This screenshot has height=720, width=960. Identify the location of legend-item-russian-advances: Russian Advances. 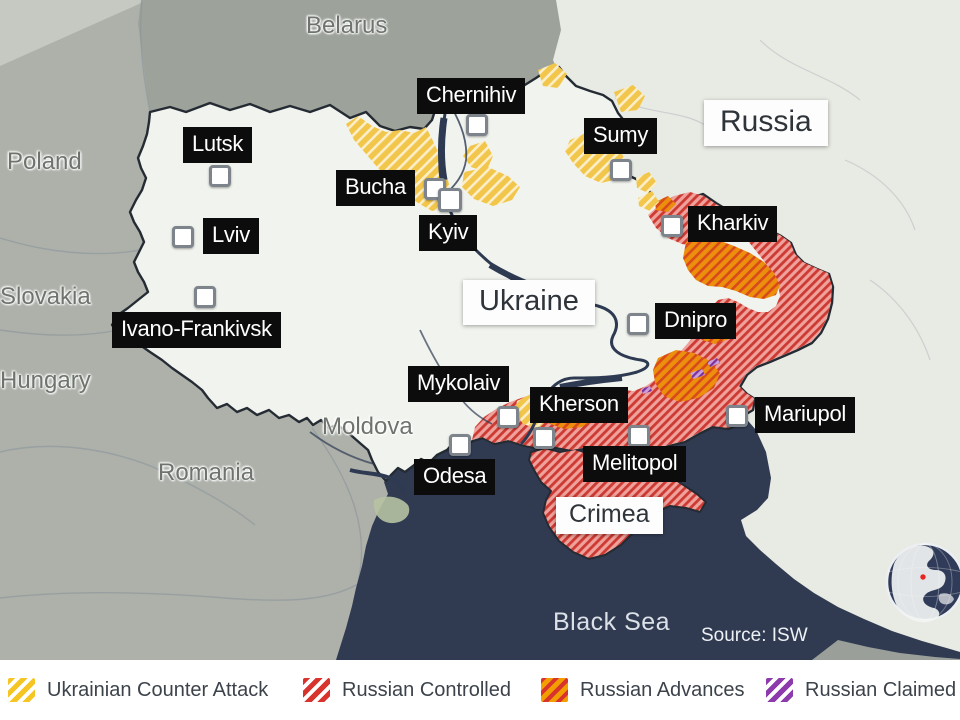
(643, 690).